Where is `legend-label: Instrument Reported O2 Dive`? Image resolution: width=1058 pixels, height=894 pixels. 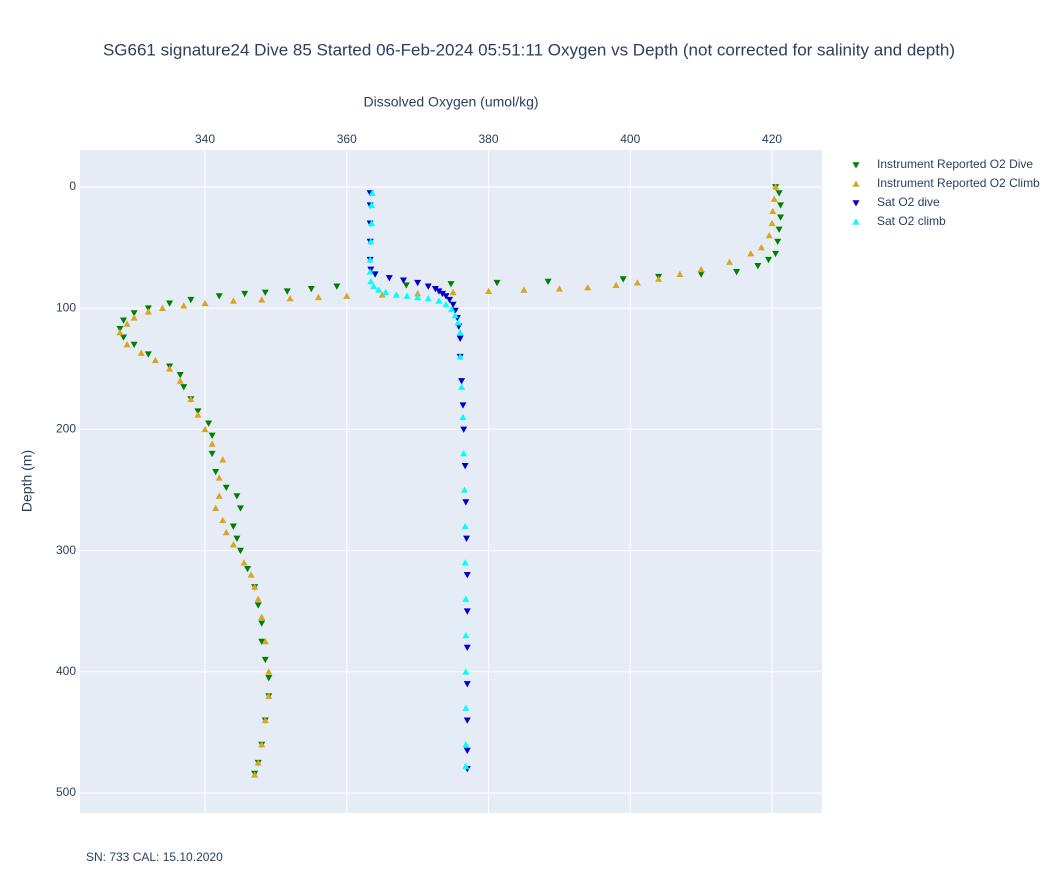
legend-label: Instrument Reported O2 Dive is located at coordinates (955, 164).